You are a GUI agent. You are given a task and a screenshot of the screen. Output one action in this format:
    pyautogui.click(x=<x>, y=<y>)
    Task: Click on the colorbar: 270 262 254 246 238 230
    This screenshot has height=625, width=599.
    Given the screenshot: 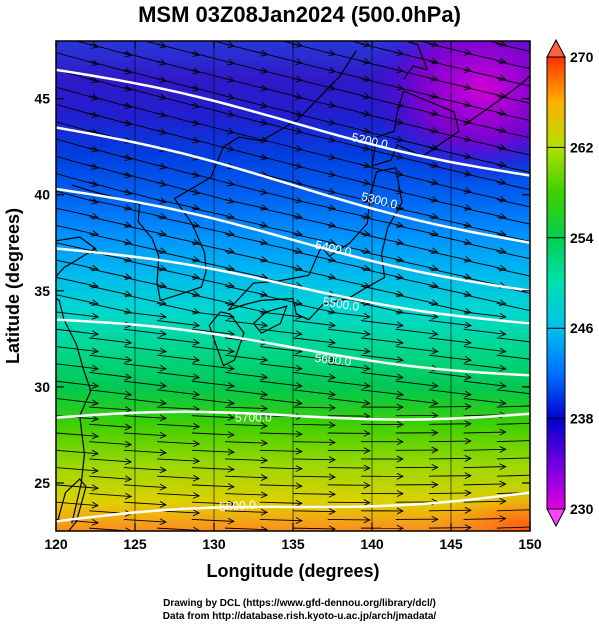 What is the action you would take?
    pyautogui.click(x=570, y=283)
    